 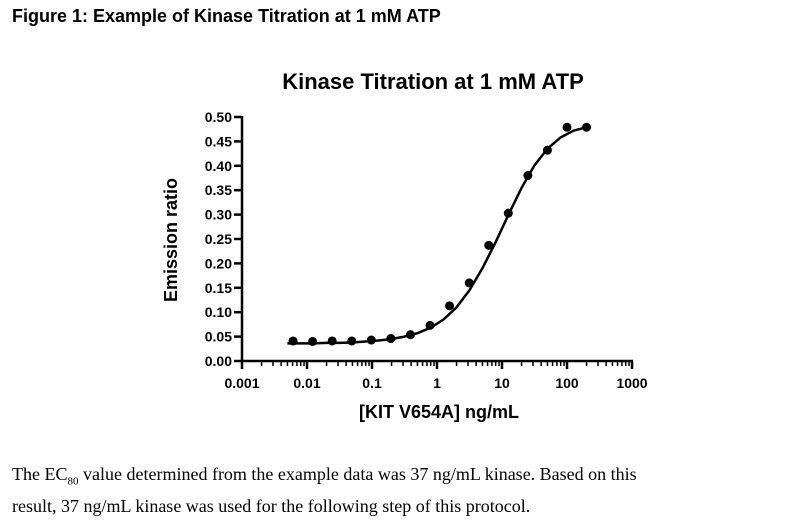 I want to click on y-tick-label: 0.20, so click(x=218, y=263).